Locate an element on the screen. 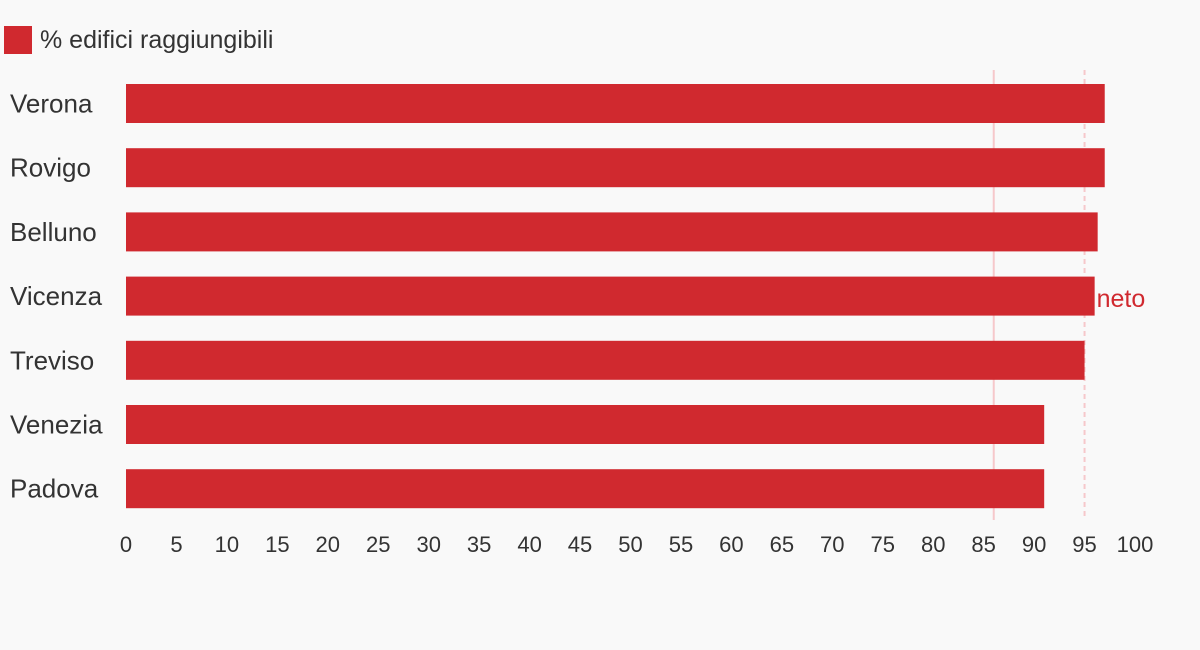 The width and height of the screenshot is (1200, 650). x-tick-label-85: 85 is located at coordinates (983, 544).